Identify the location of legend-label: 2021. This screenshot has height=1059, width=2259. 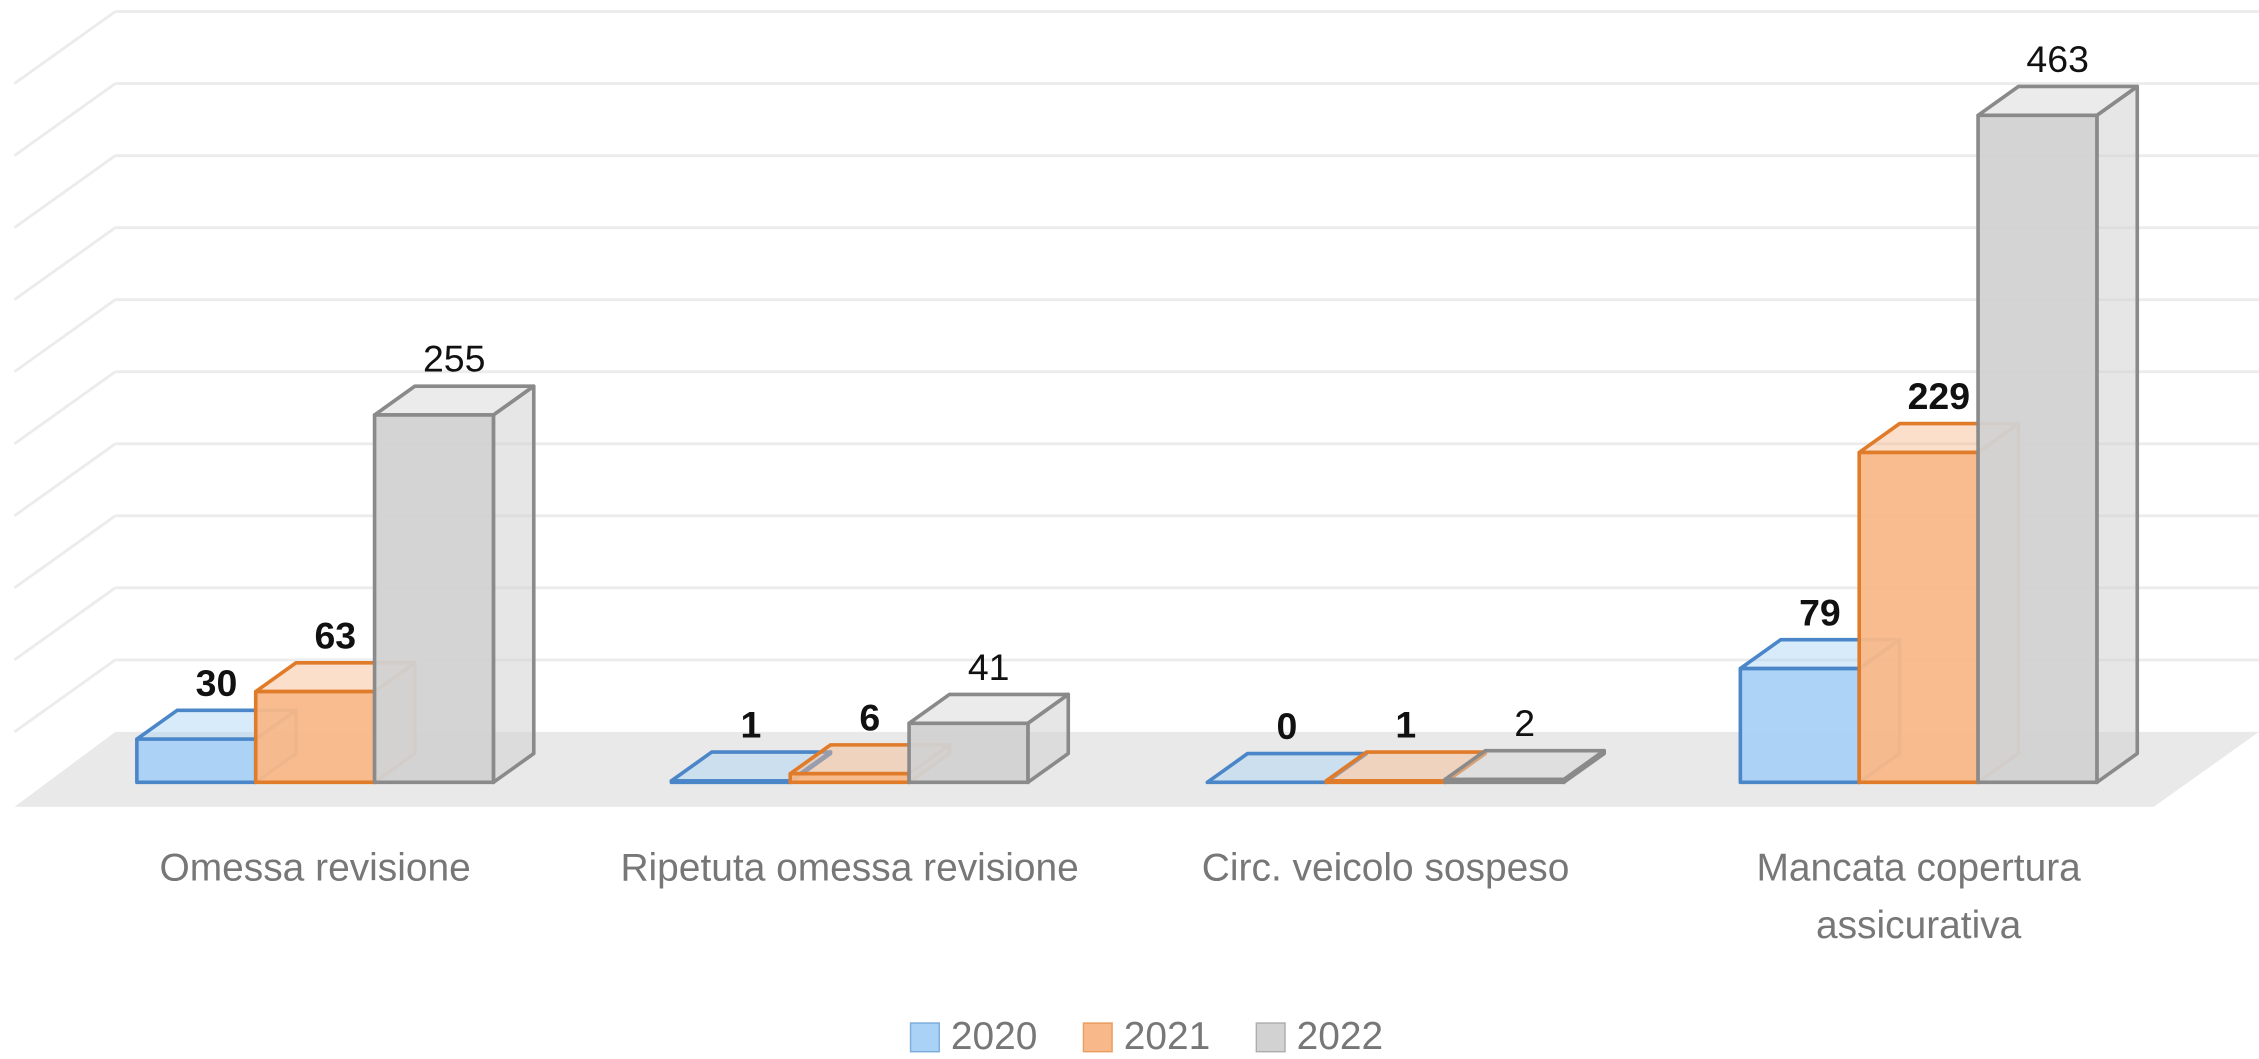
(1167, 1036).